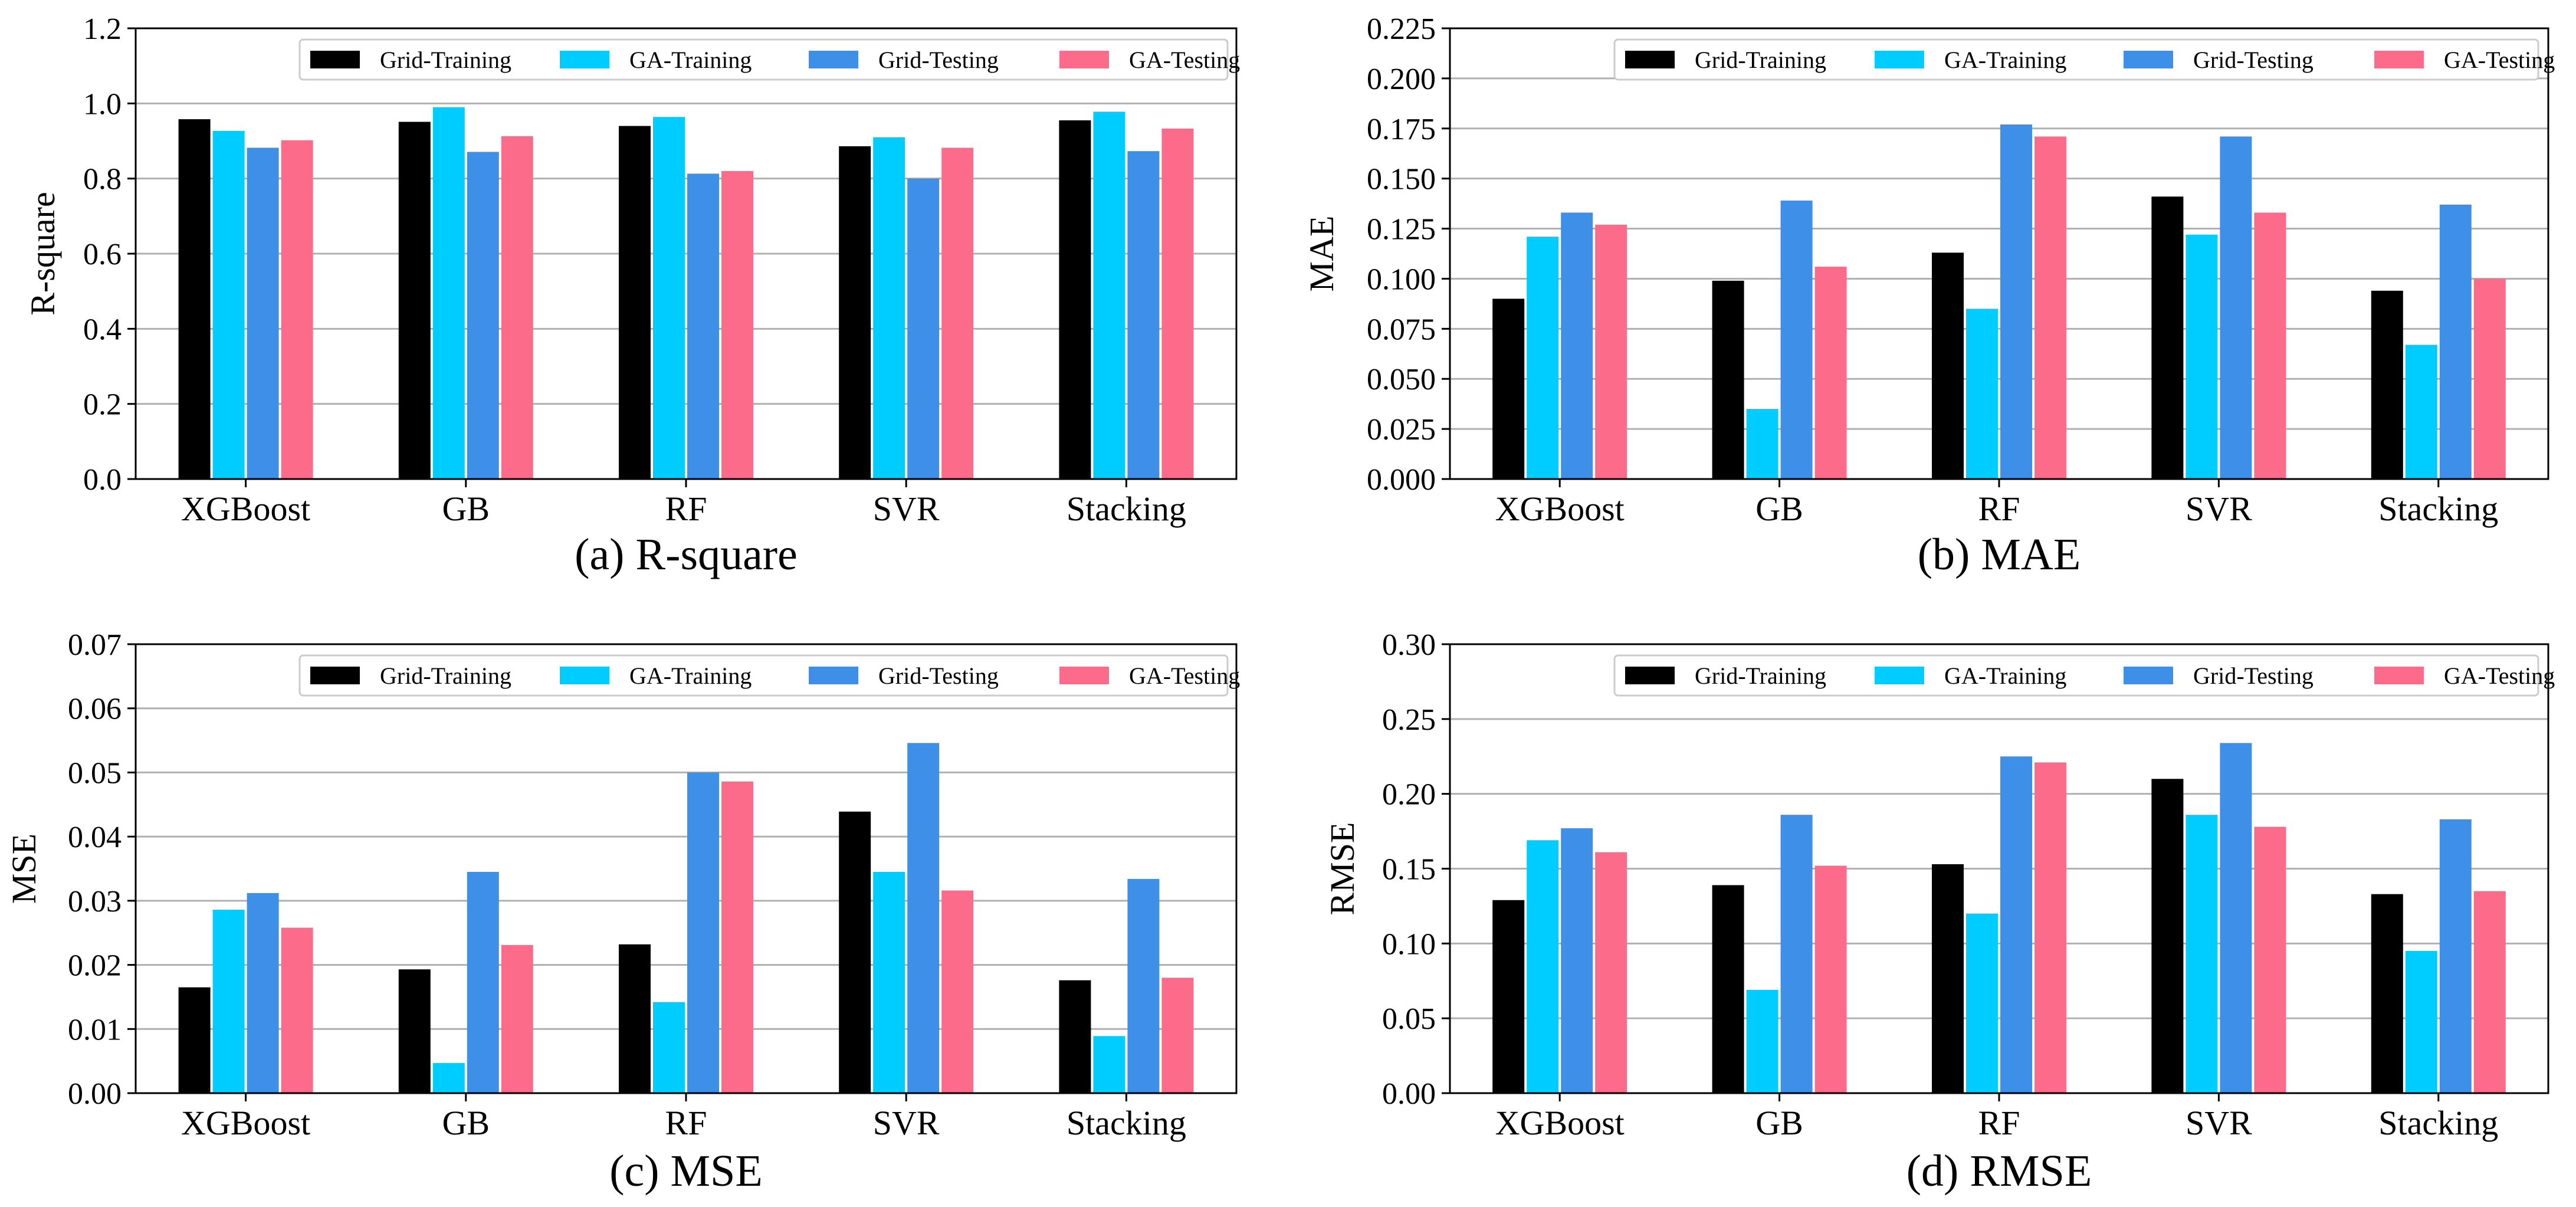 Image resolution: width=2576 pixels, height=1207 pixels. I want to click on mse-bar-grid-training-xgboost, so click(194, 1040).